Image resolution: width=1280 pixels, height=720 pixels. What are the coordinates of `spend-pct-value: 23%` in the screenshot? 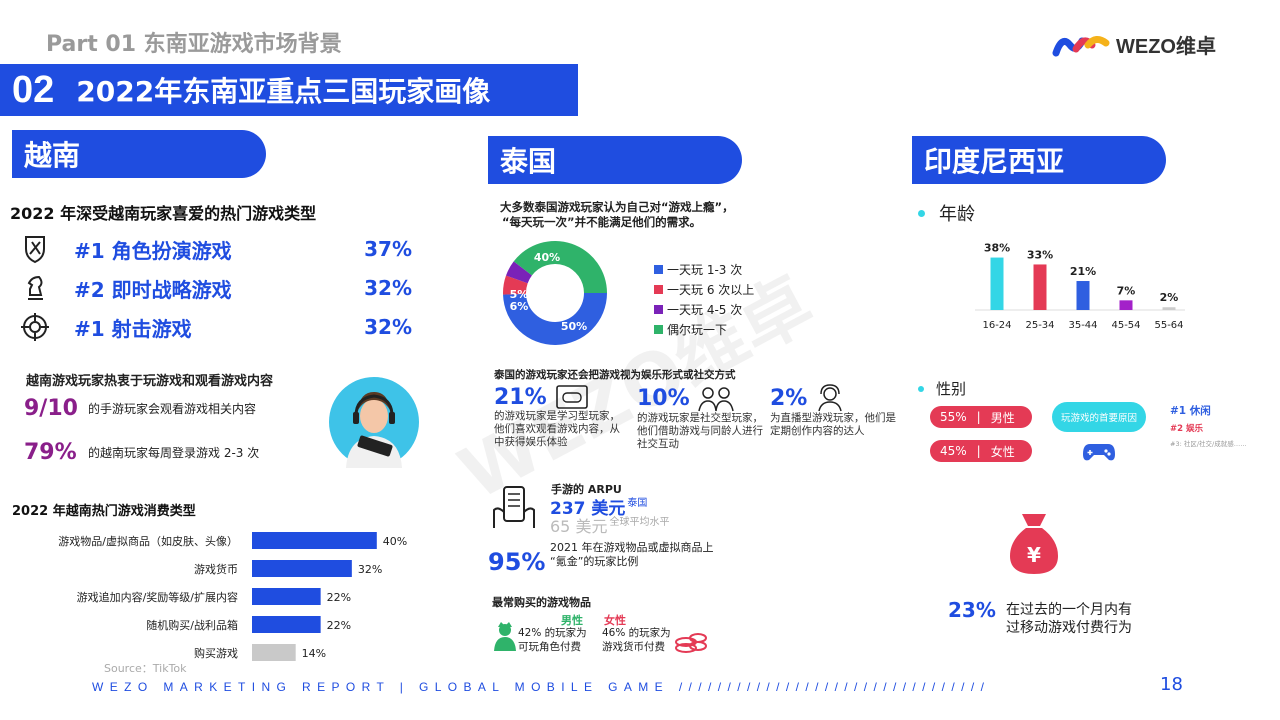 It's located at (972, 610).